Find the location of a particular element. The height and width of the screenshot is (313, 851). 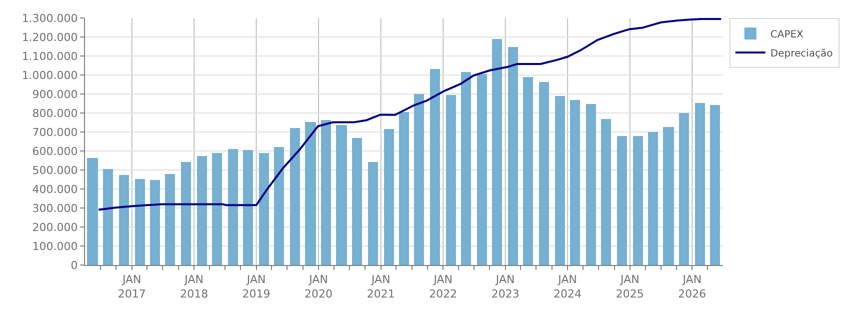

x-tick-label: JAN 2019 is located at coordinates (256, 286).